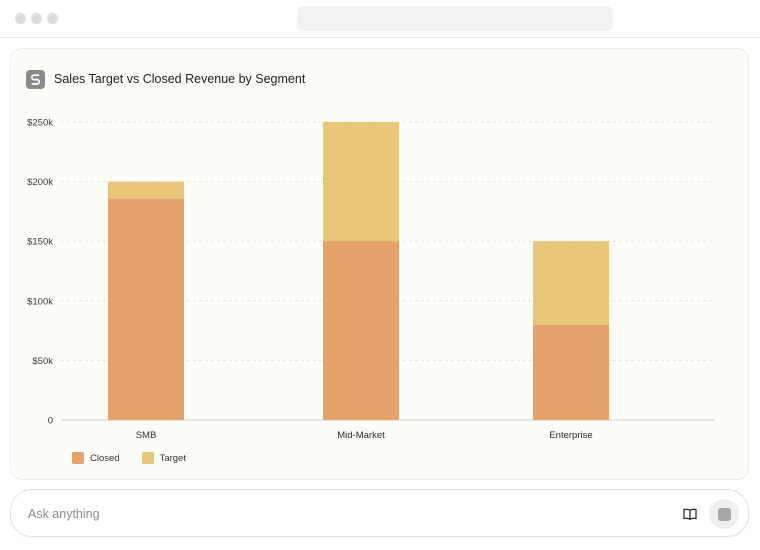  I want to click on stop-icon, so click(724, 514).